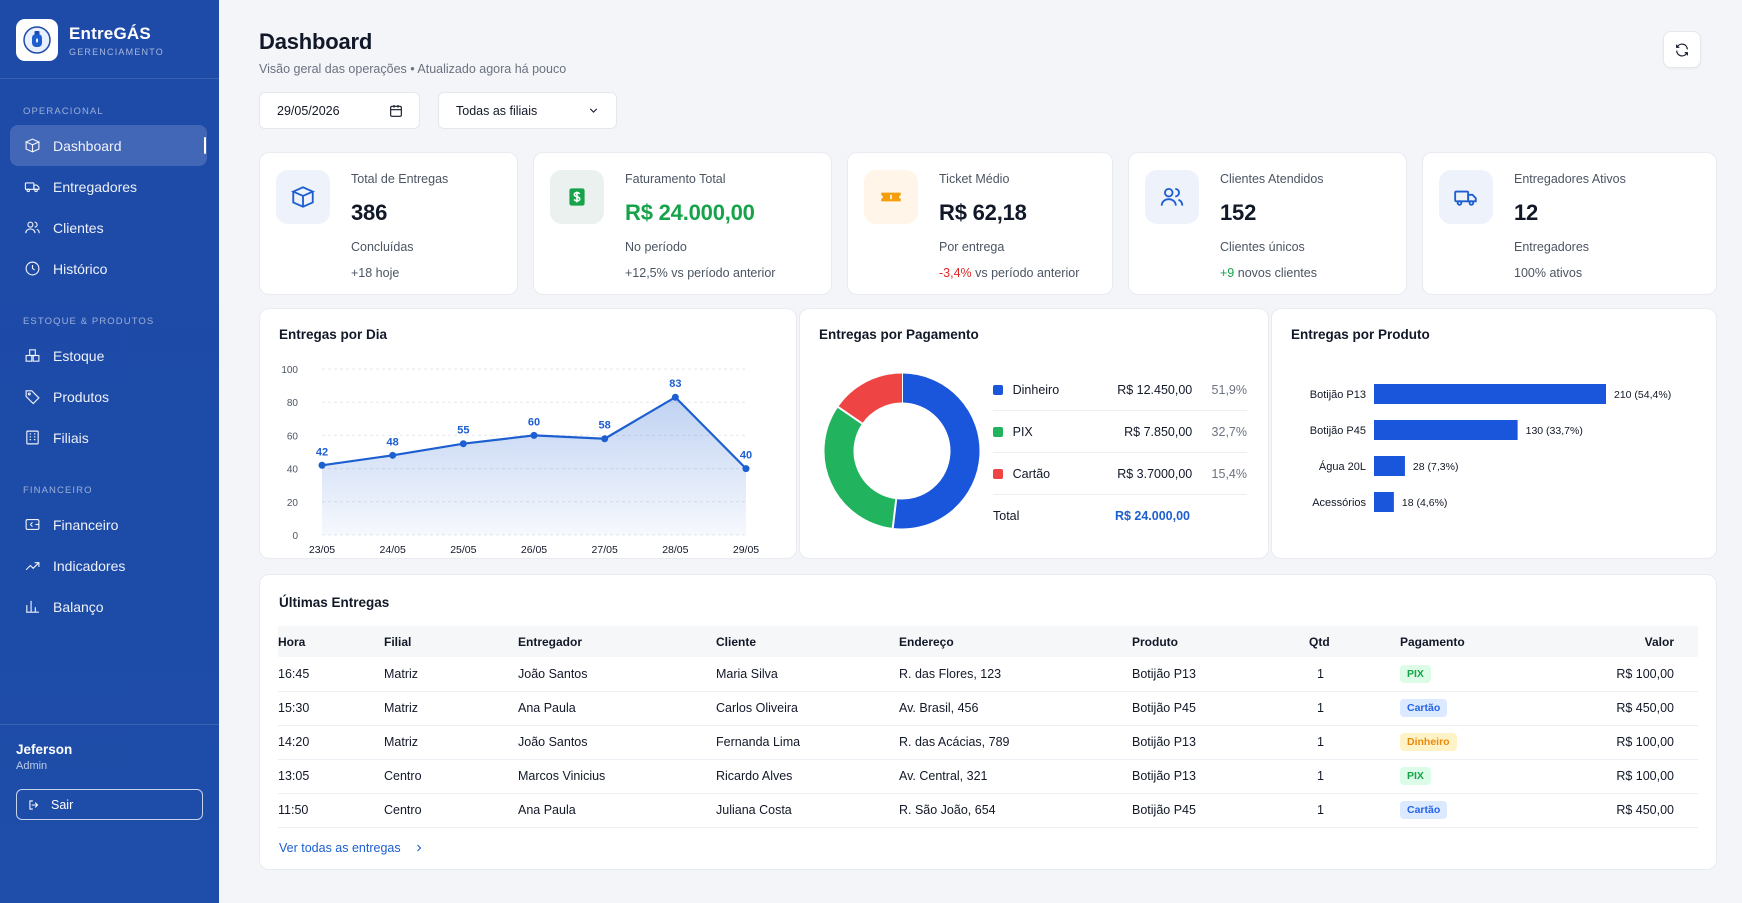 The image size is (1742, 903). What do you see at coordinates (1220, 708) in the screenshot?
I see `table-cell: Botijão P45` at bounding box center [1220, 708].